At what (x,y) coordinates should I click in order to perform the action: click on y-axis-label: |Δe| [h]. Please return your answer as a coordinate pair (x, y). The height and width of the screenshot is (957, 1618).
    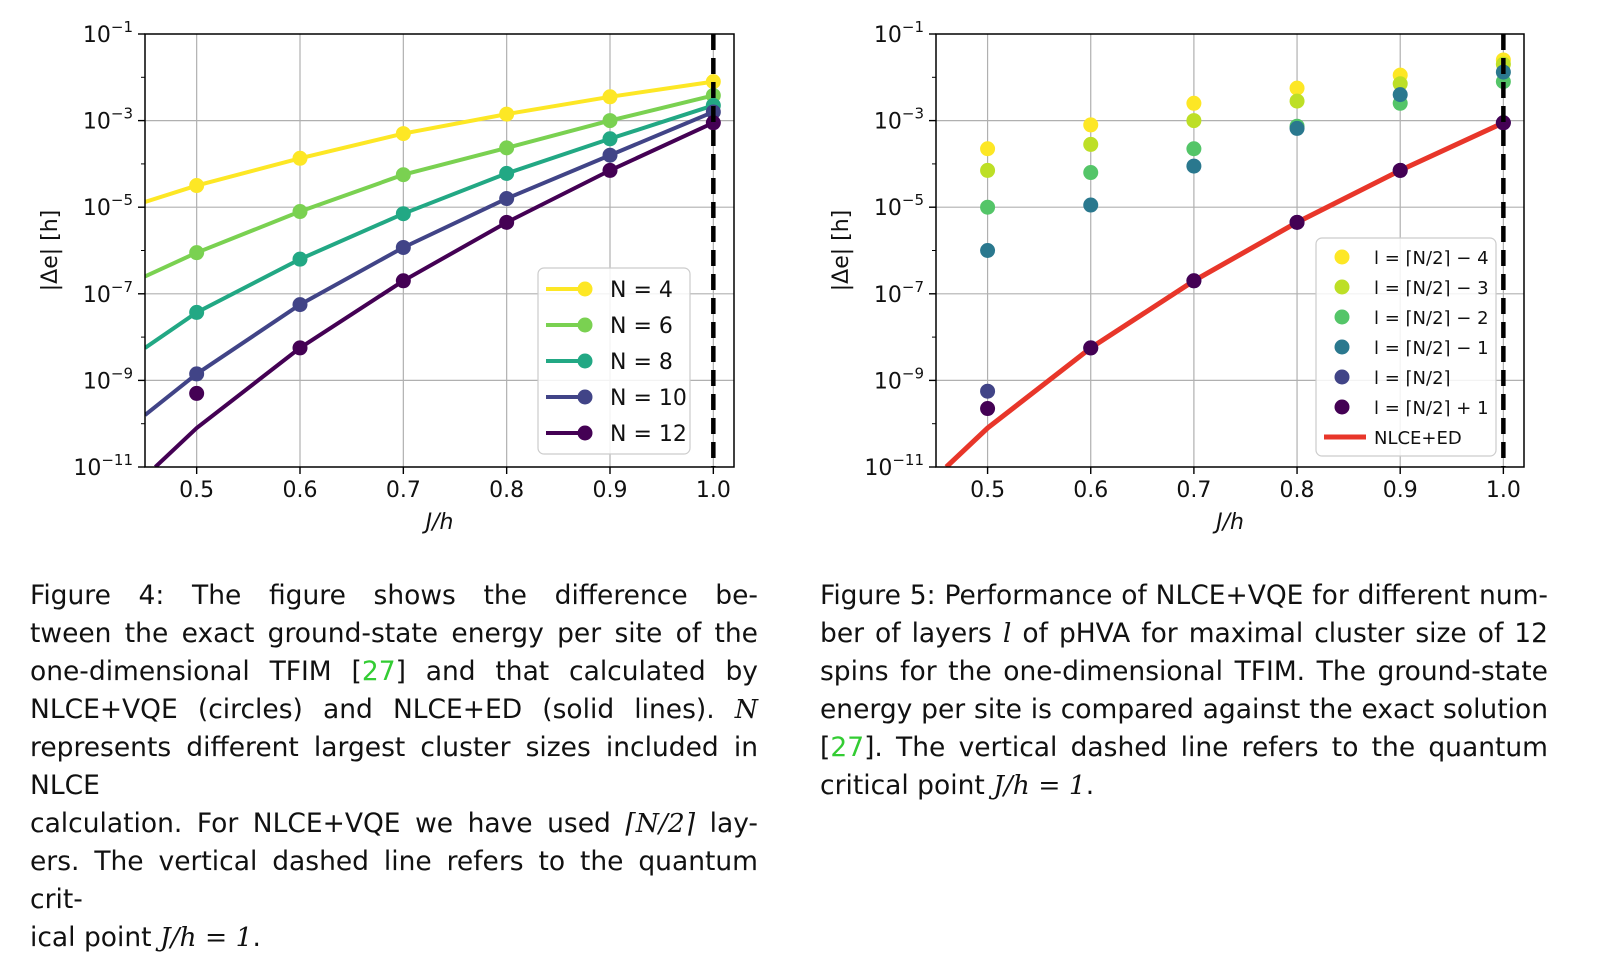
    Looking at the image, I should click on (50, 251).